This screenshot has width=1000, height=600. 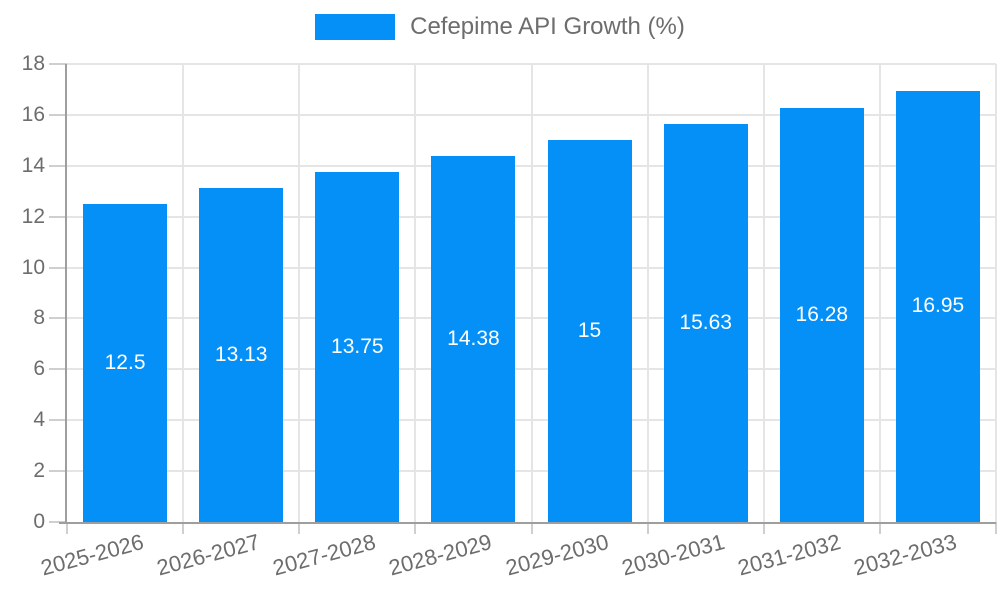 I want to click on bar-value-label: 15, so click(x=589, y=331).